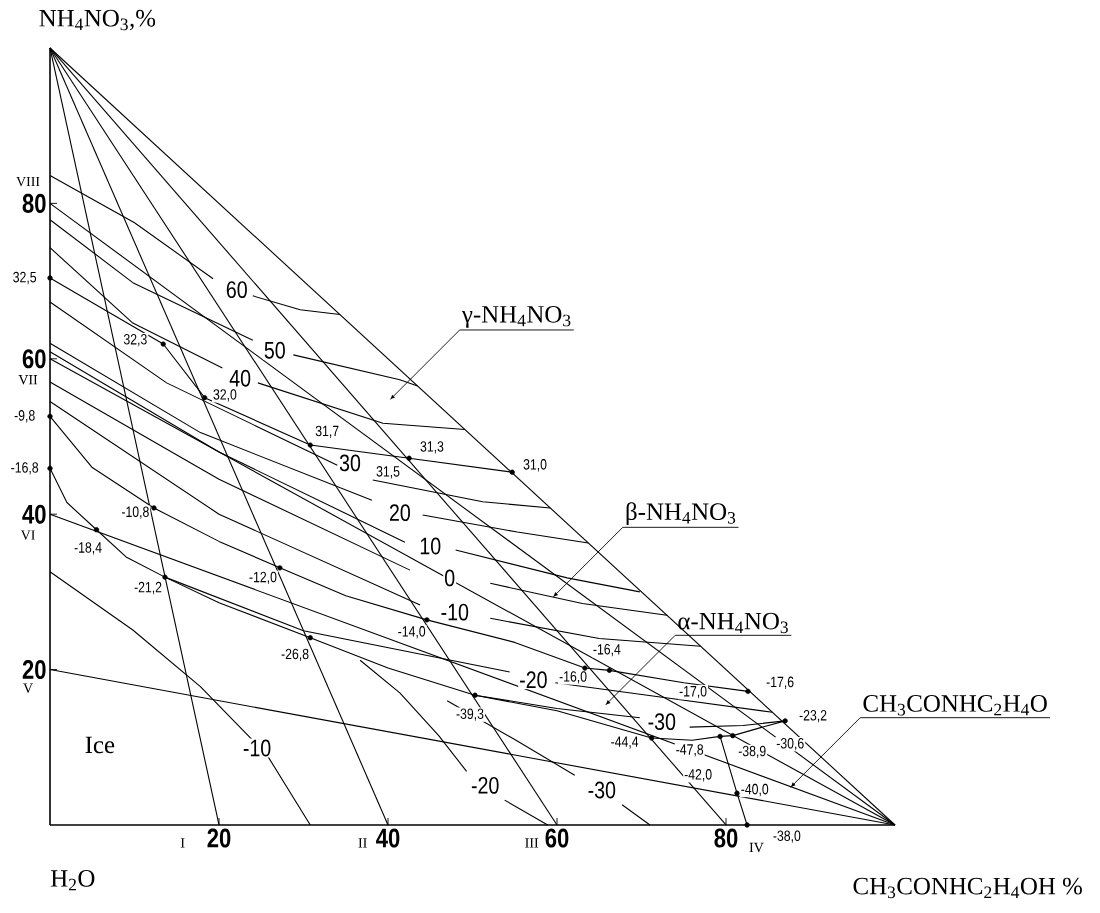  What do you see at coordinates (219, 838) in the screenshot?
I see `x-tick-label: 20` at bounding box center [219, 838].